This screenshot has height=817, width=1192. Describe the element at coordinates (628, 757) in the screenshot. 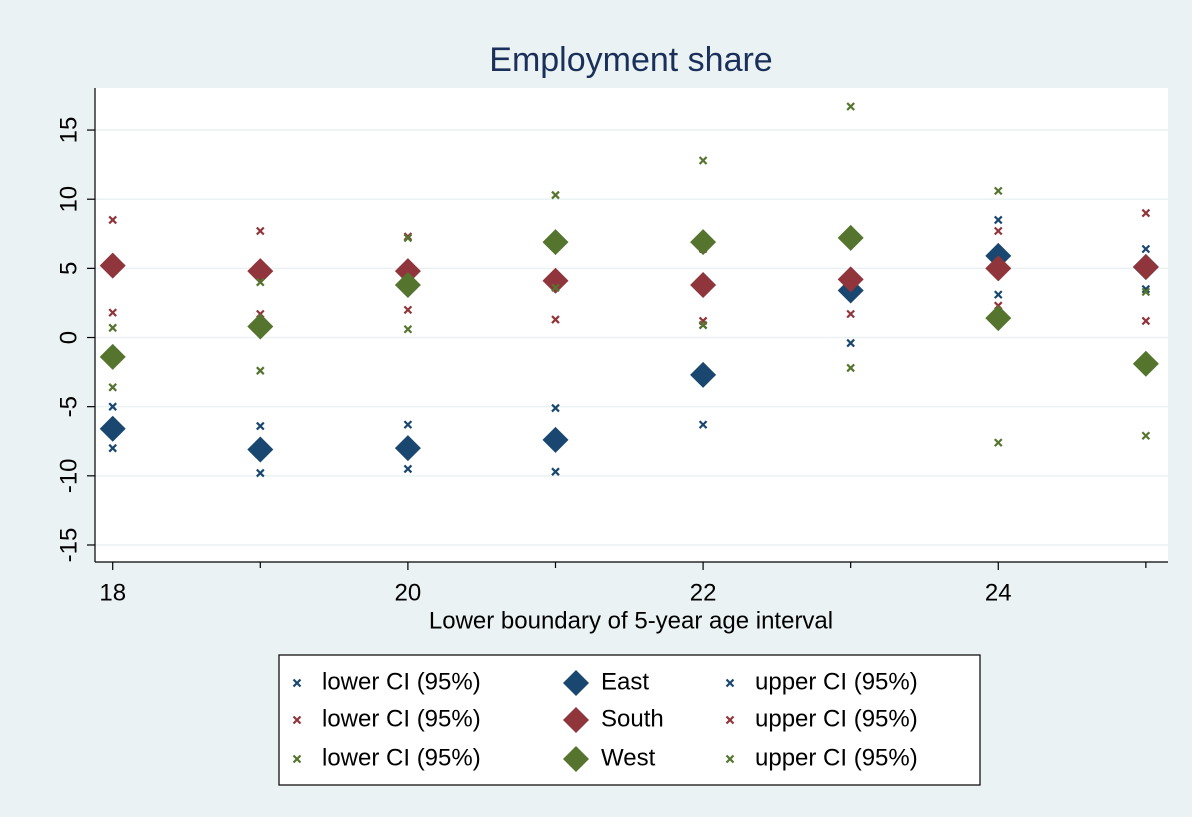

I see `legend-label: West` at that location.